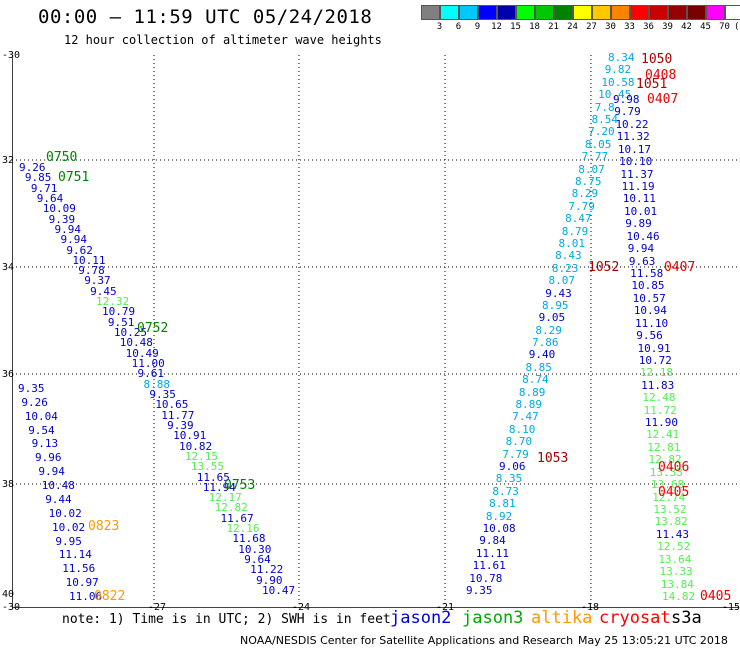  I want to click on wave-height-track-d: 9.89, so click(638, 224).